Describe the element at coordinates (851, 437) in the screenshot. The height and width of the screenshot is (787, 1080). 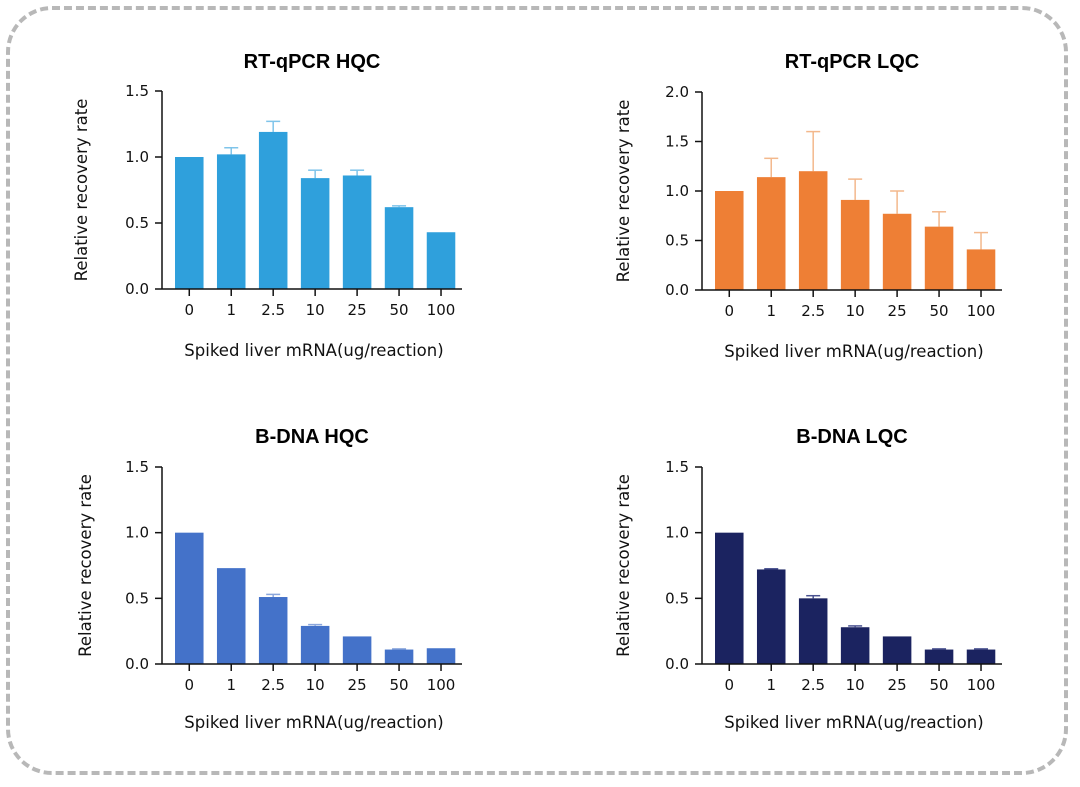
I see `chart-title: B-DNA LQC` at that location.